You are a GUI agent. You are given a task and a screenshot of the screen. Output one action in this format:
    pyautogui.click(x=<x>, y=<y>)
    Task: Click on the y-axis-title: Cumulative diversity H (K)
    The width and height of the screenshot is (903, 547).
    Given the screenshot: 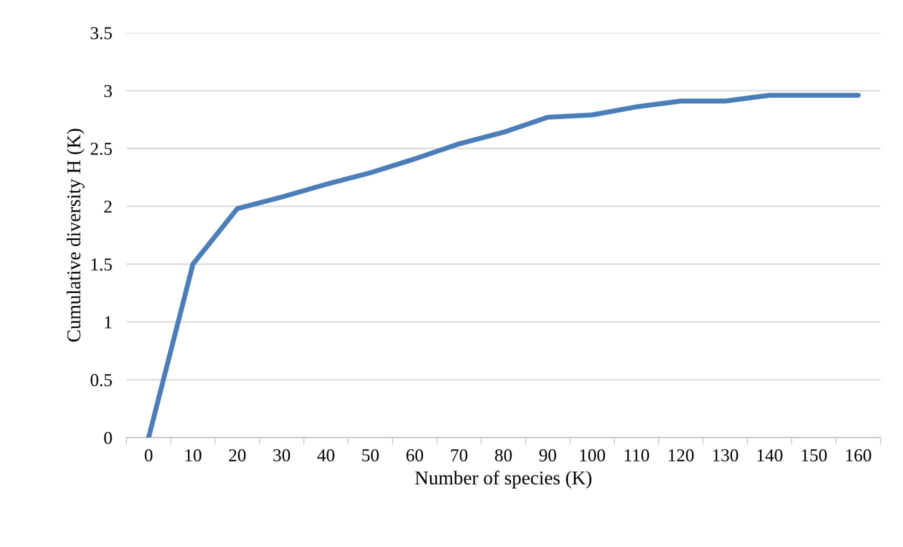 What is the action you would take?
    pyautogui.click(x=75, y=235)
    